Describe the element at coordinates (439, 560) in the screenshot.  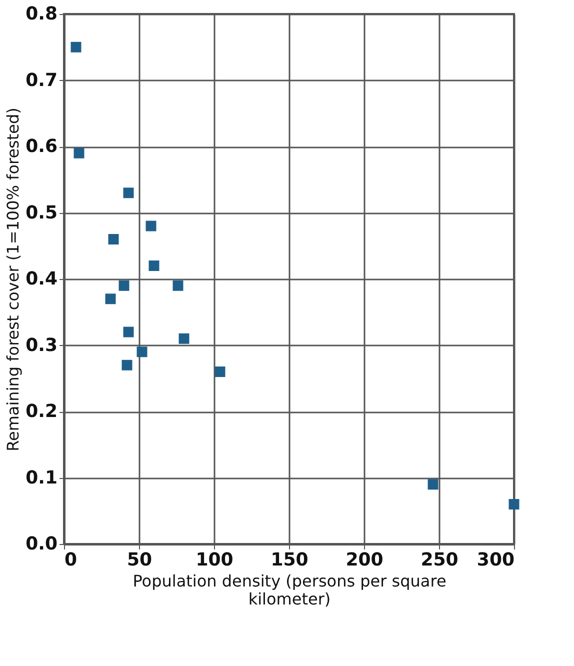
I see `x-tick-label: 250` at that location.